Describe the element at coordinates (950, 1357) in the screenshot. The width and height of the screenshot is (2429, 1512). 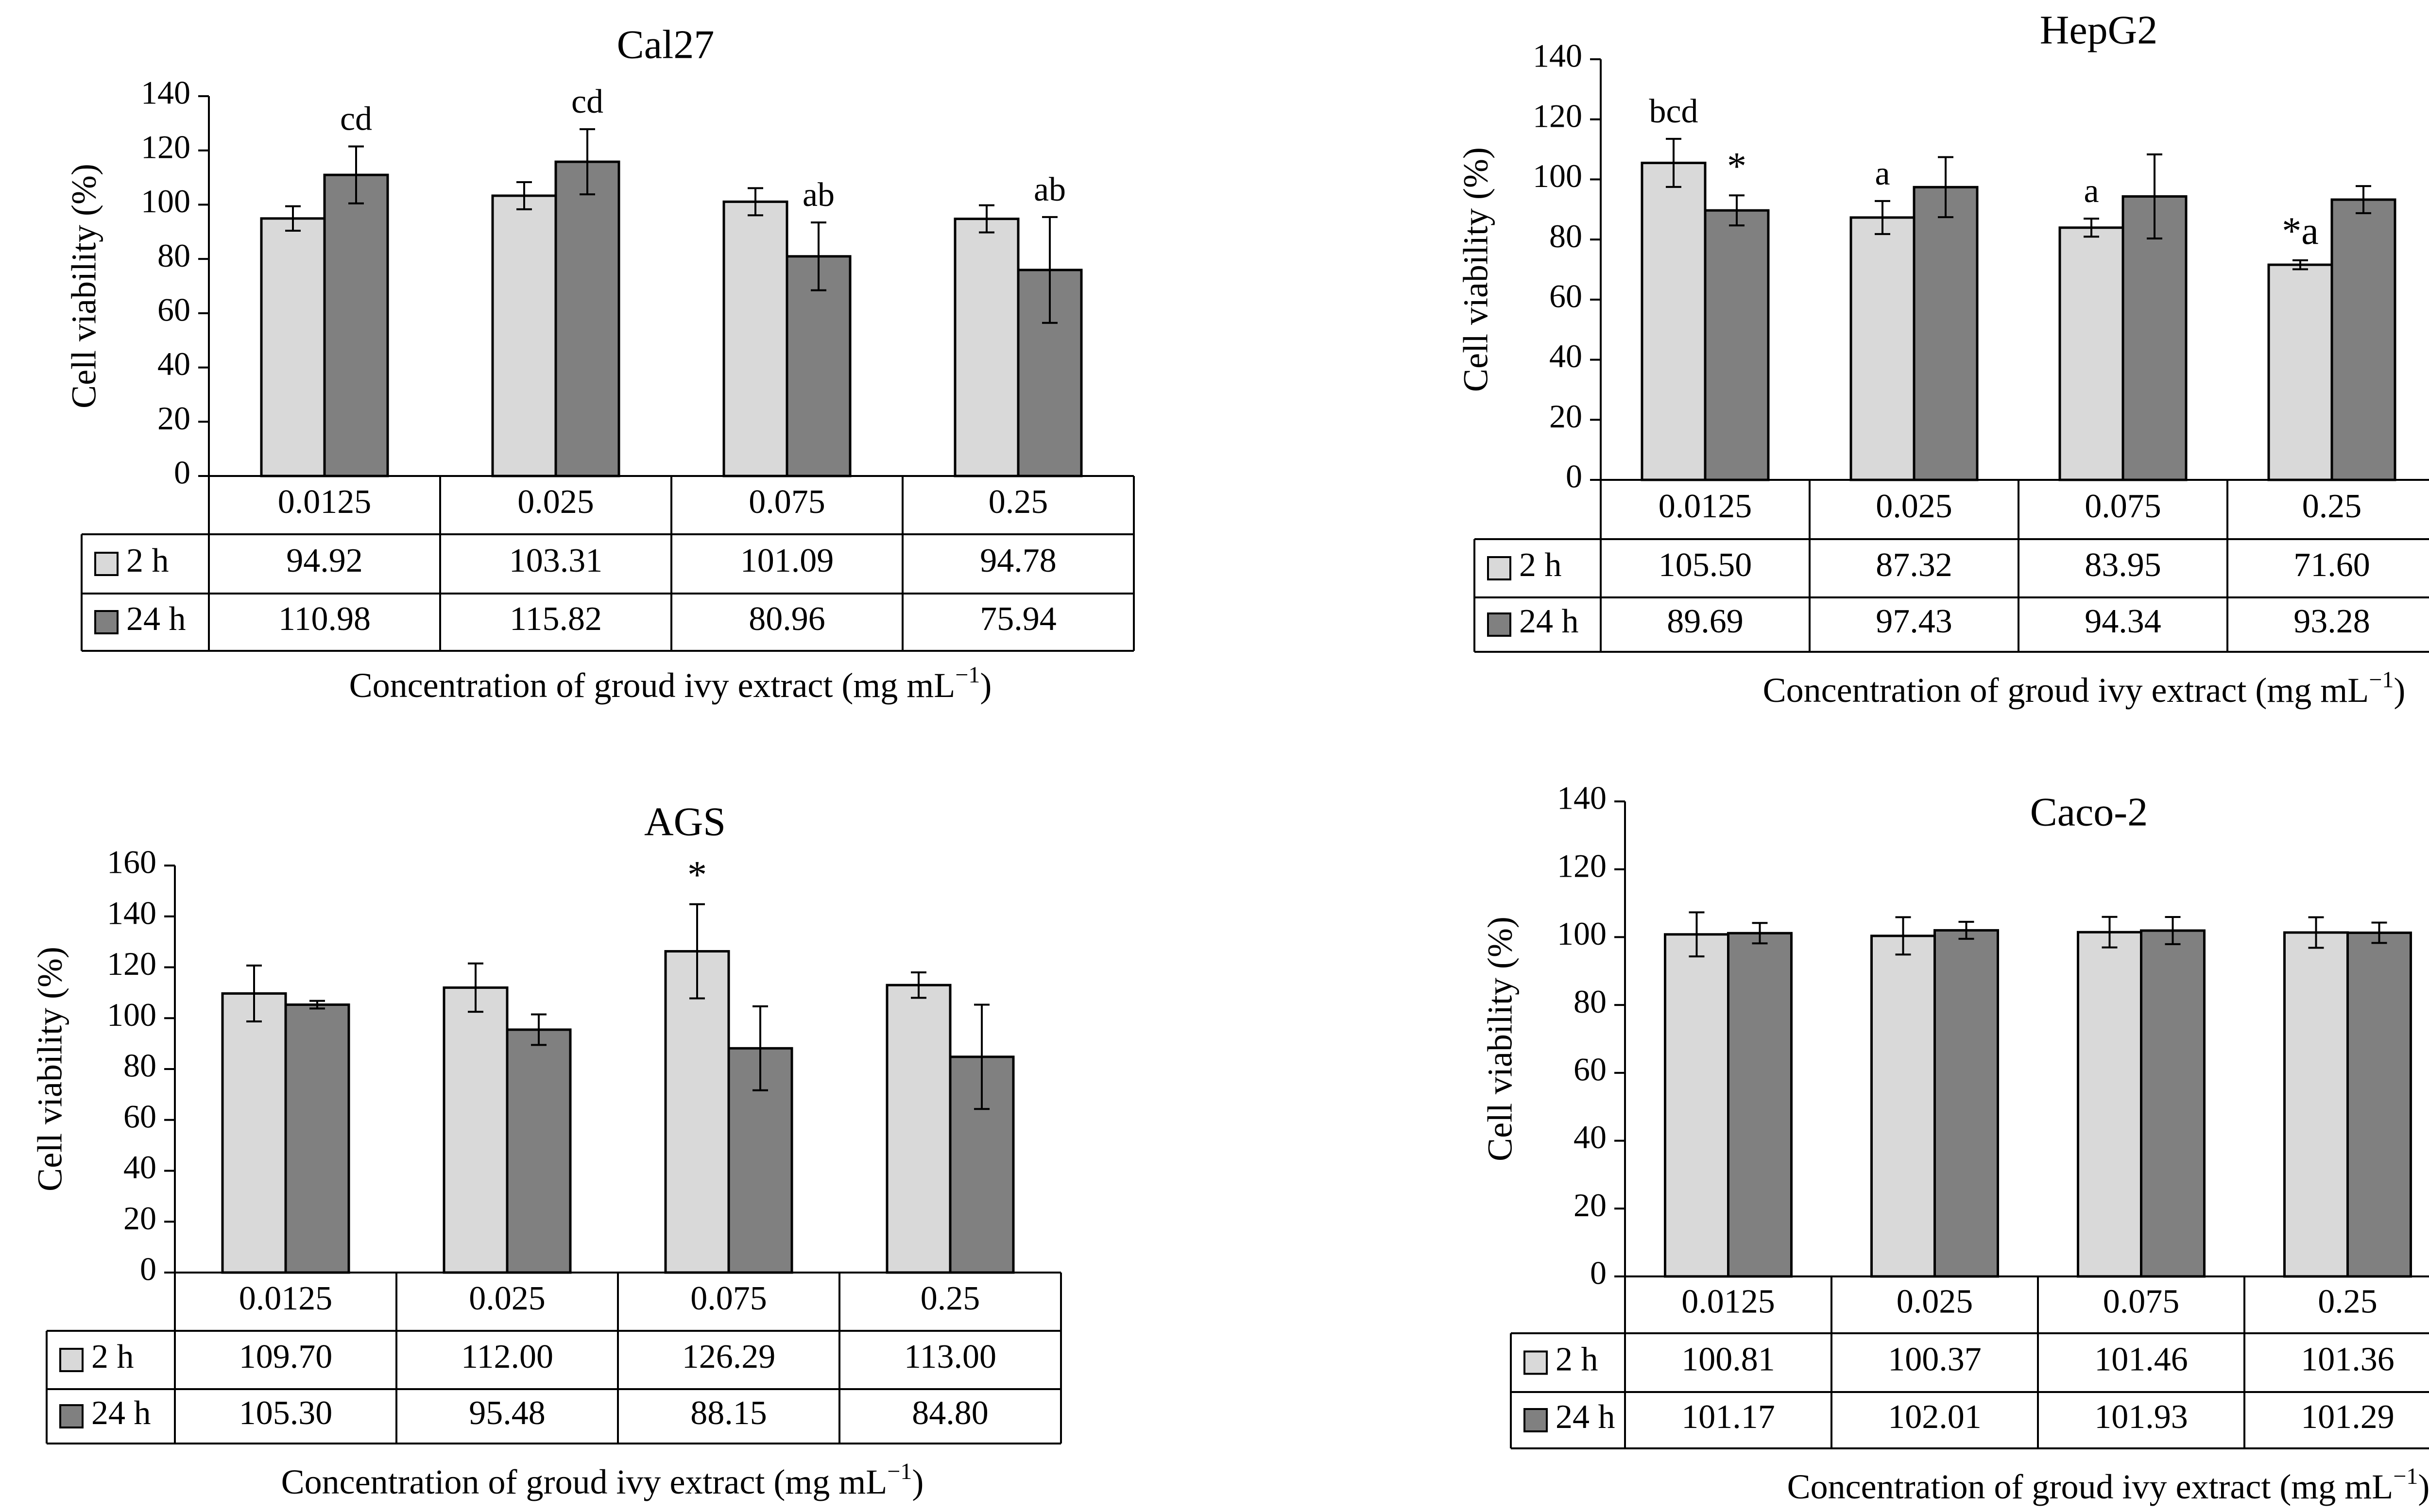
I see `data-value-cell: 113.00` at that location.